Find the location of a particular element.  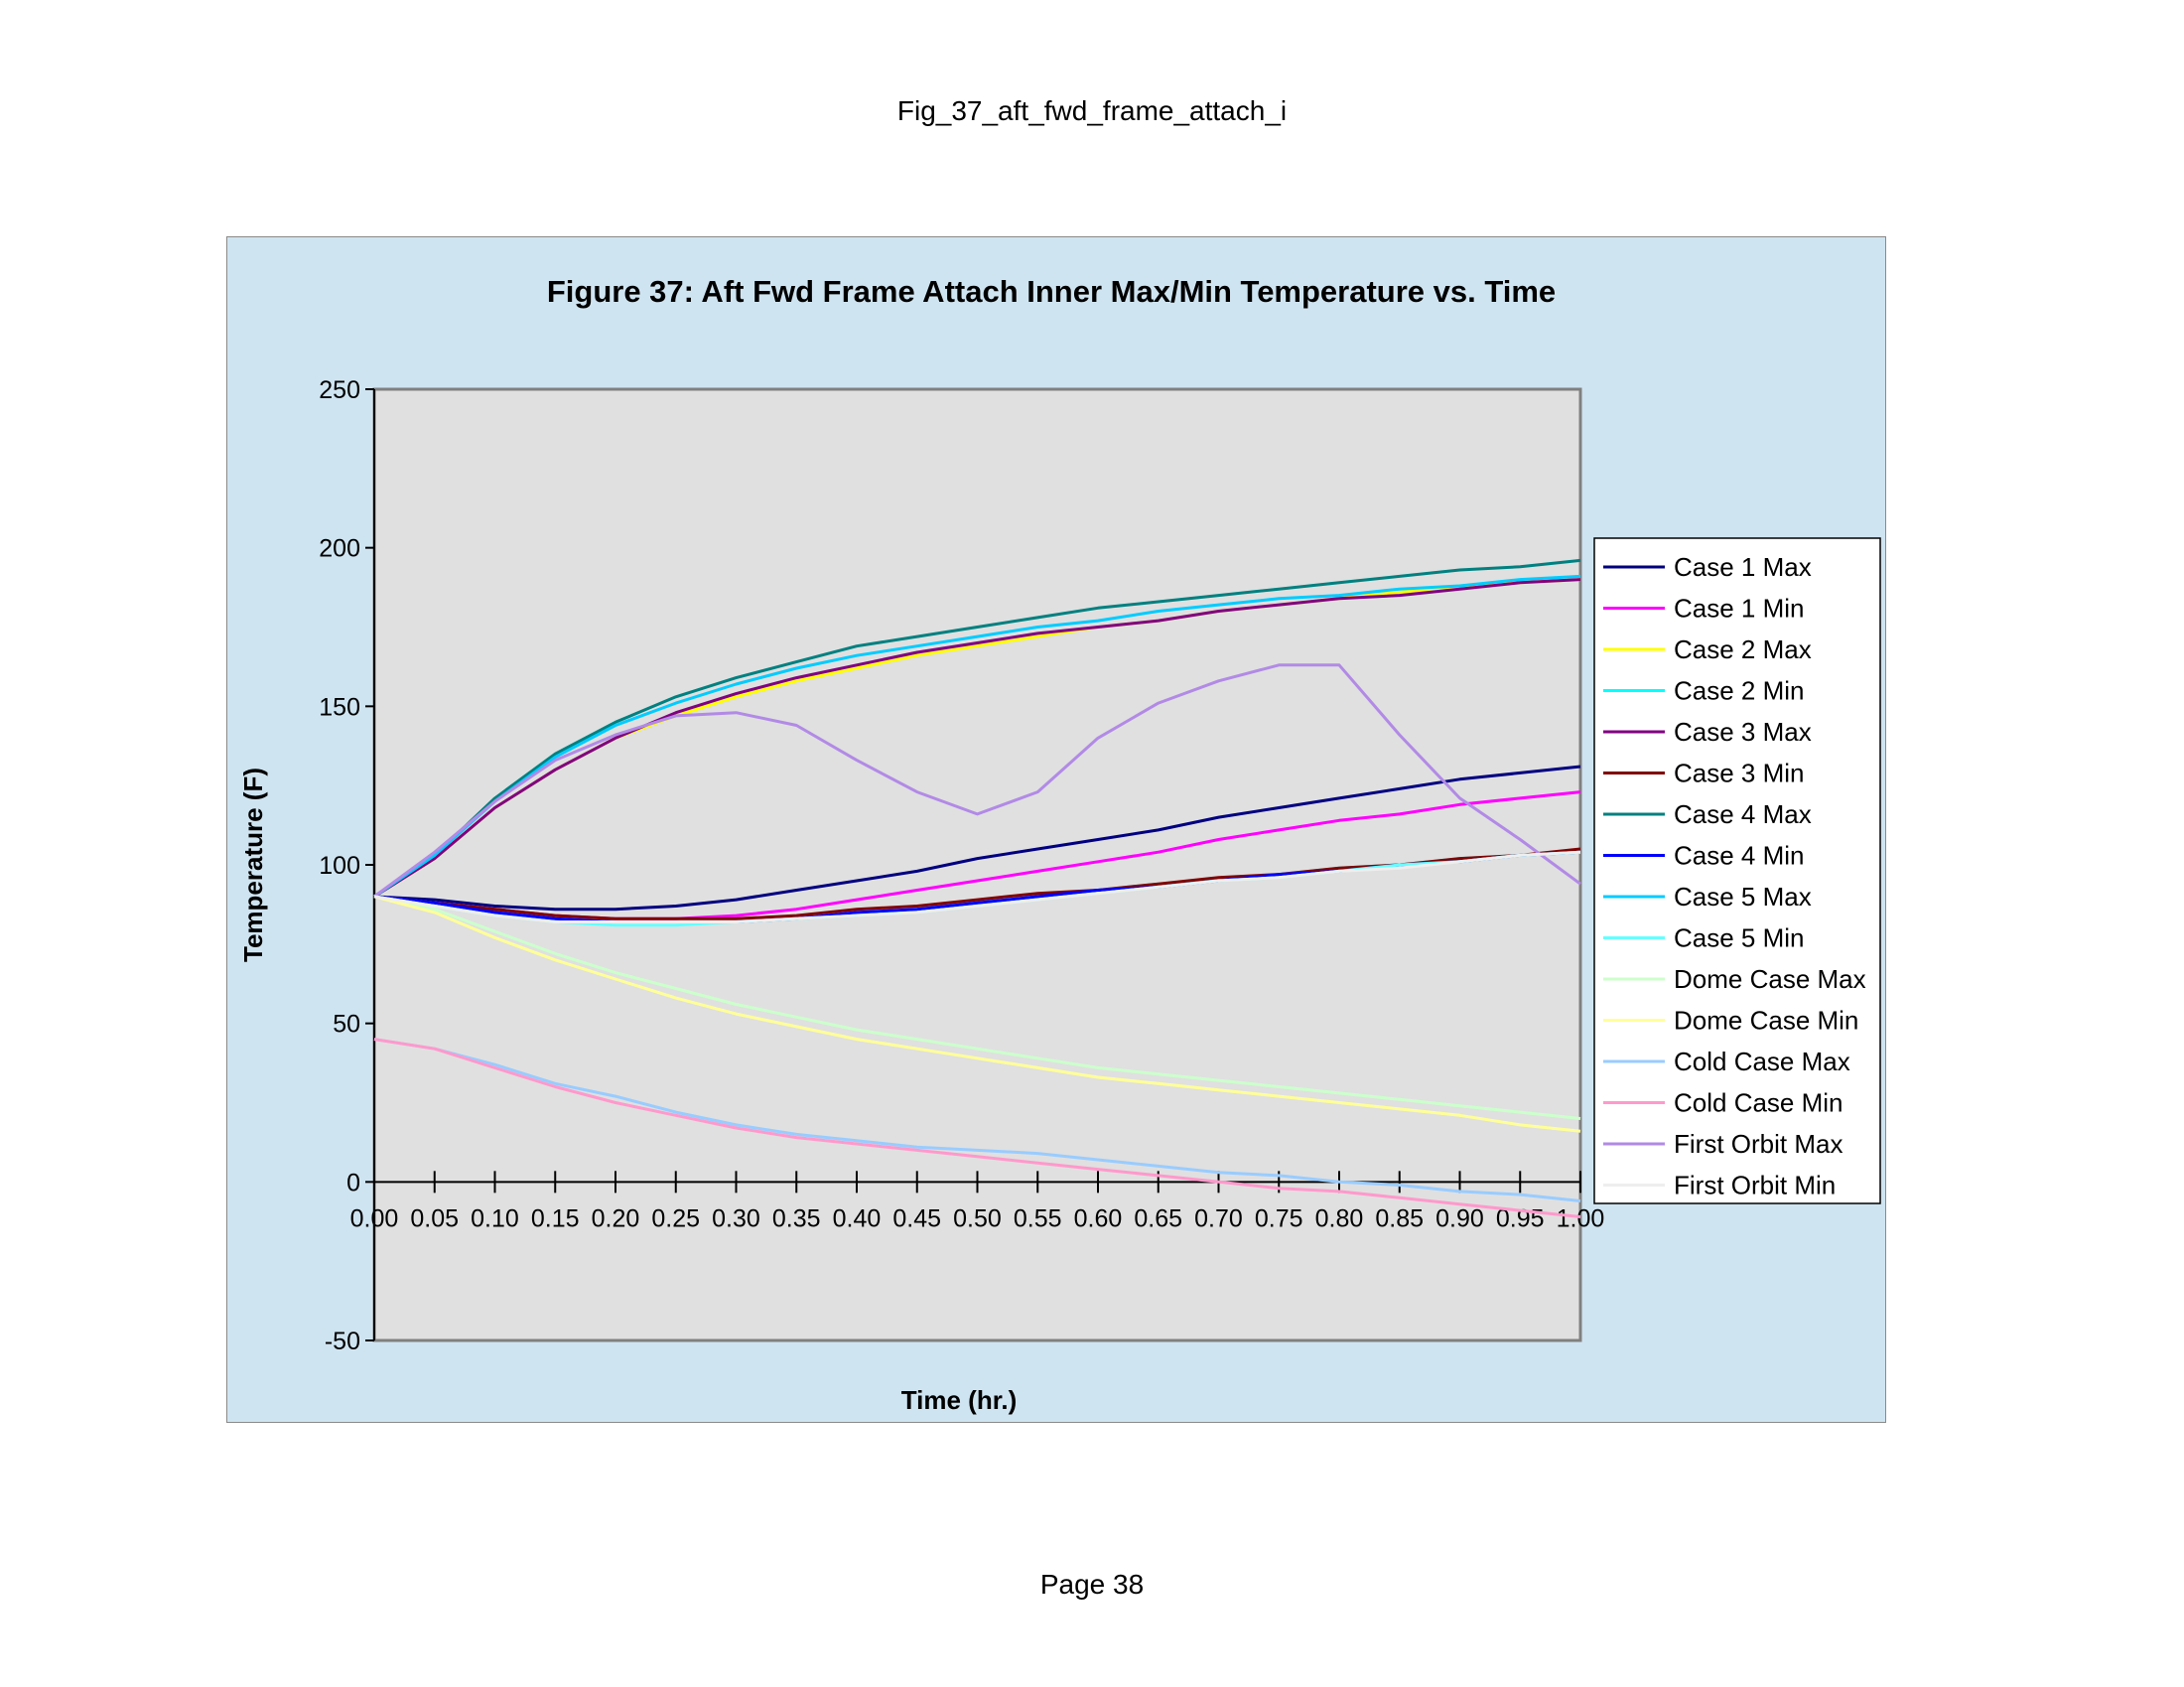

page-footer: Page 38 is located at coordinates (1092, 1584).